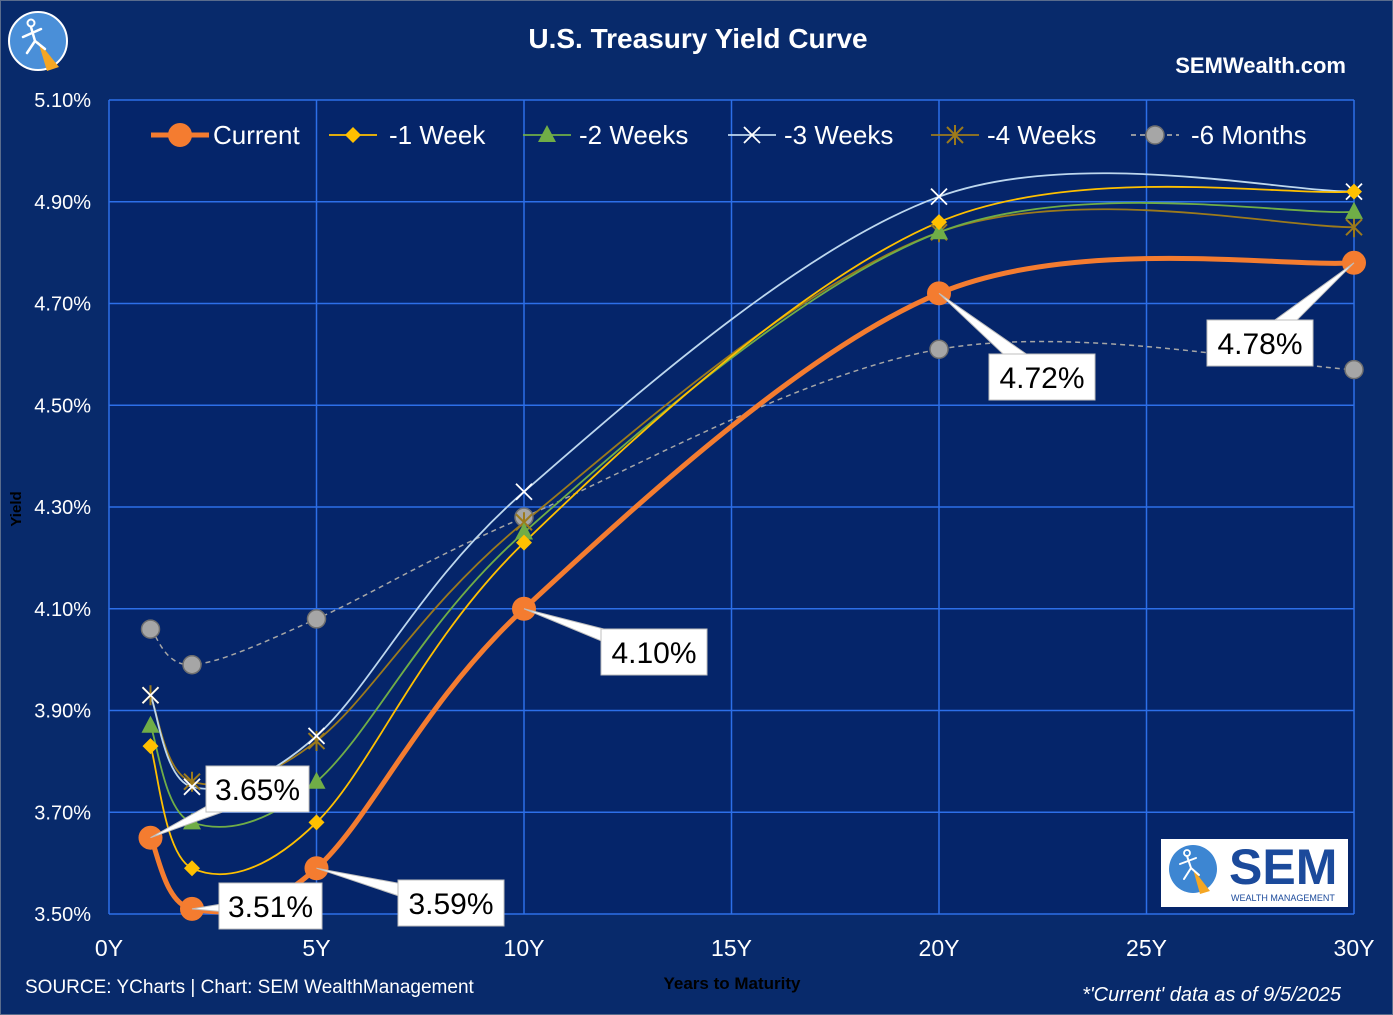 Image resolution: width=1393 pixels, height=1015 pixels. What do you see at coordinates (697, 38) in the screenshot?
I see `chart-title: U.S. Treasury Yield Curve` at bounding box center [697, 38].